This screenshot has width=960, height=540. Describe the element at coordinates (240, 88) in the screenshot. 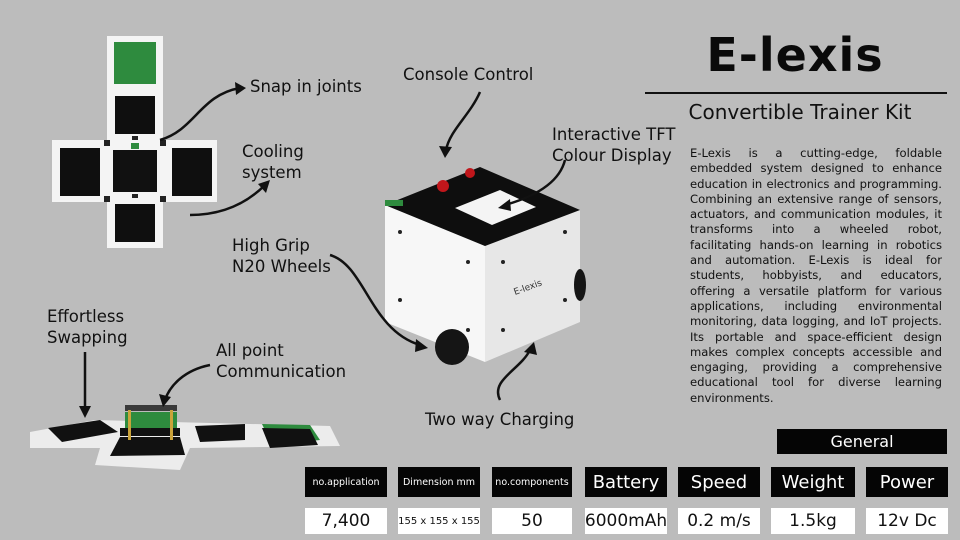

I see `snap-joints-arrowhead` at that location.